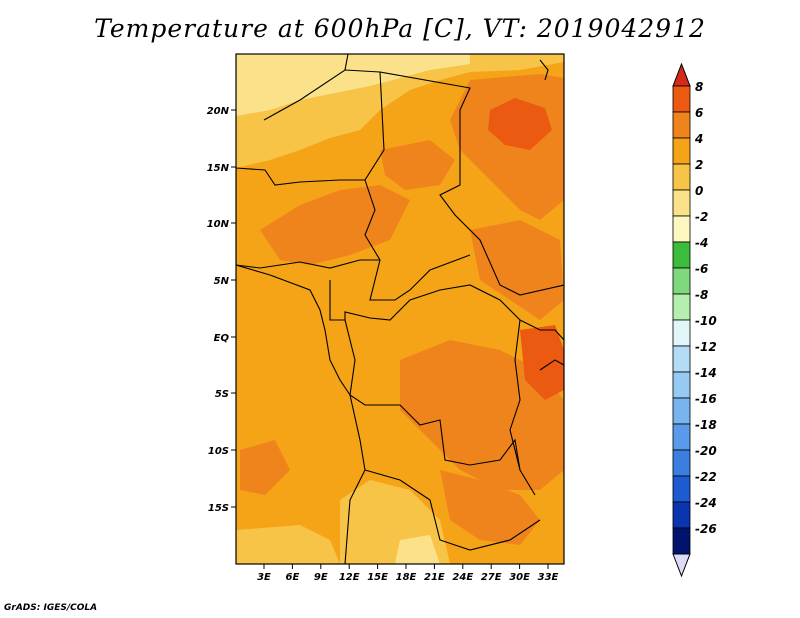 The width and height of the screenshot is (800, 618). Describe the element at coordinates (264, 577) in the screenshot. I see `lon-label: 3E` at that location.